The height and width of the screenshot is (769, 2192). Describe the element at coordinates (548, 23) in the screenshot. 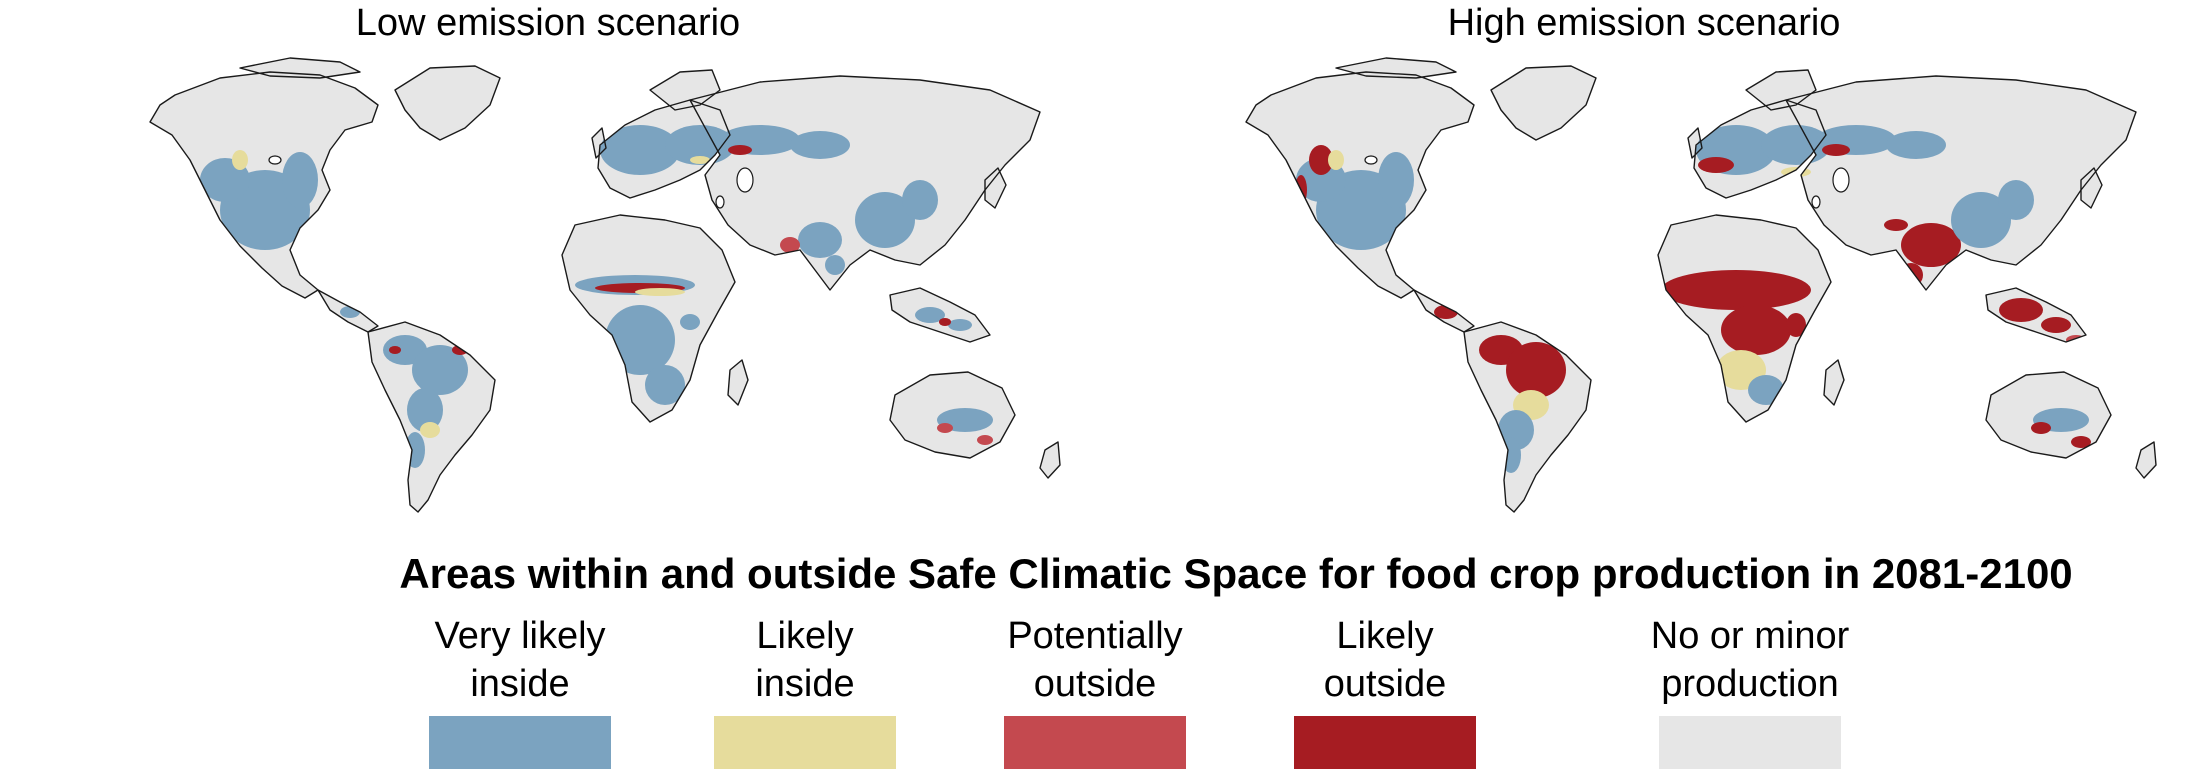

I see `map-title-low-emission: Low emission scenario` at that location.